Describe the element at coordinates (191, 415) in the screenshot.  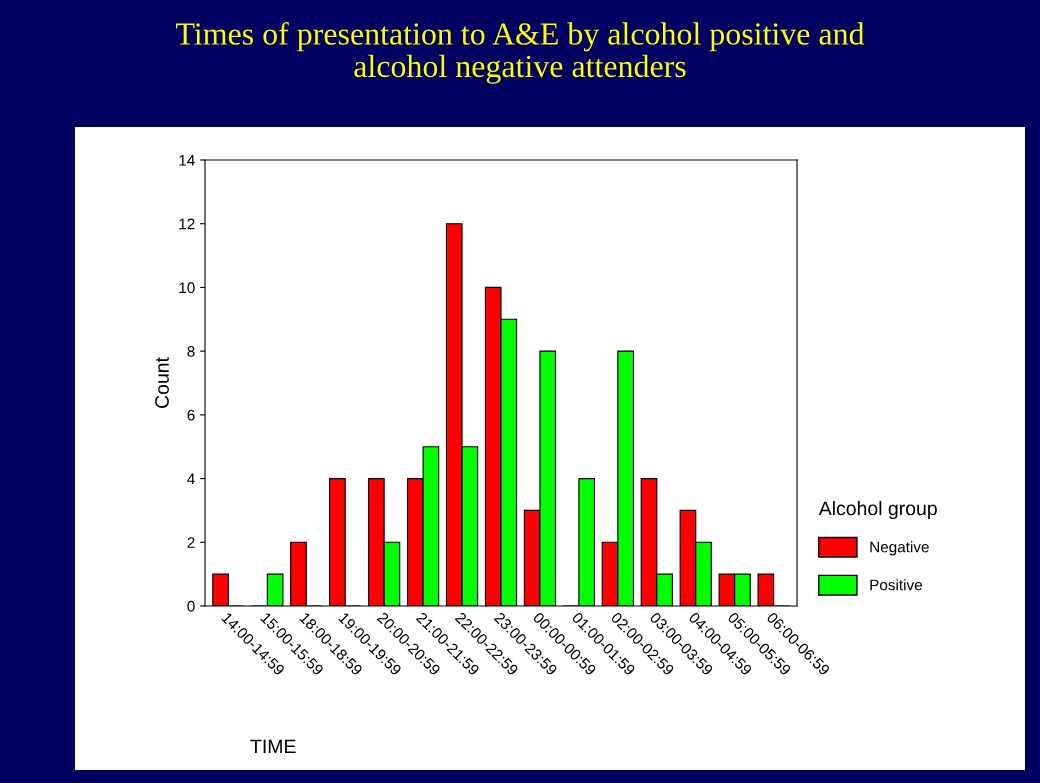
I see `y-tick-label: 6` at that location.